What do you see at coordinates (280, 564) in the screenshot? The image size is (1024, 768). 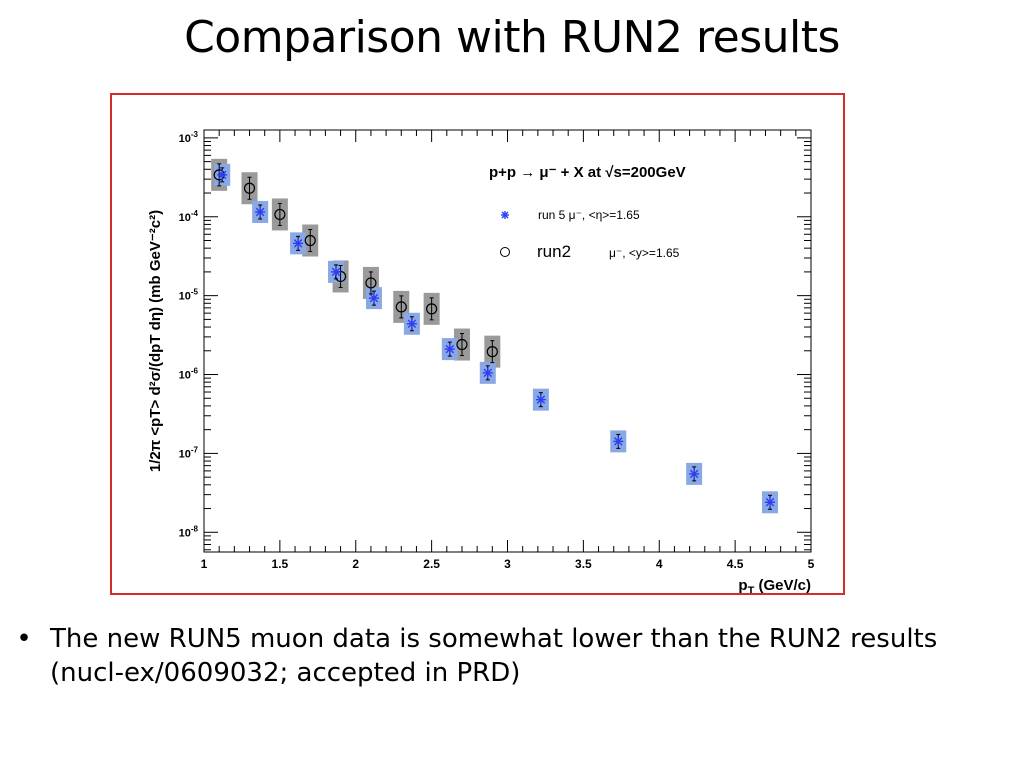 I see `x-tick-label: 1.5` at bounding box center [280, 564].